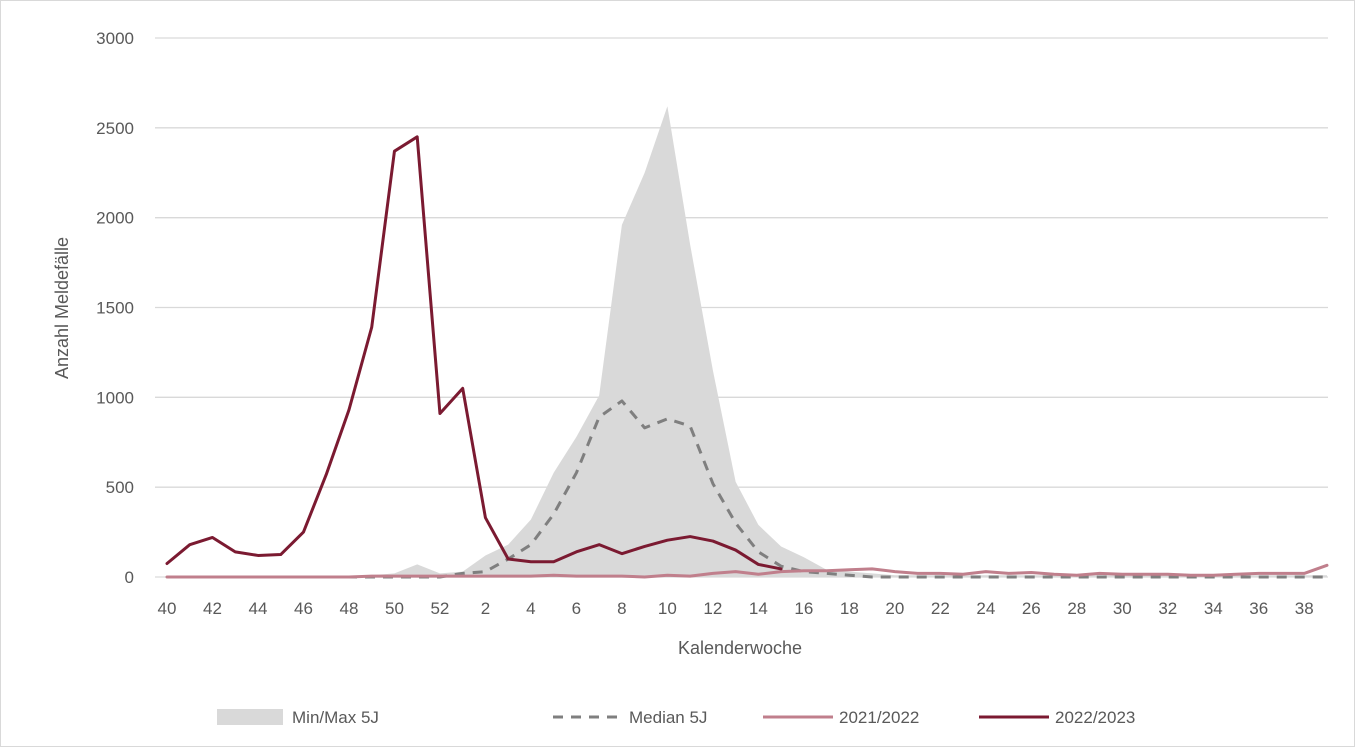  What do you see at coordinates (348, 608) in the screenshot?
I see `x-tick-label: 48` at bounding box center [348, 608].